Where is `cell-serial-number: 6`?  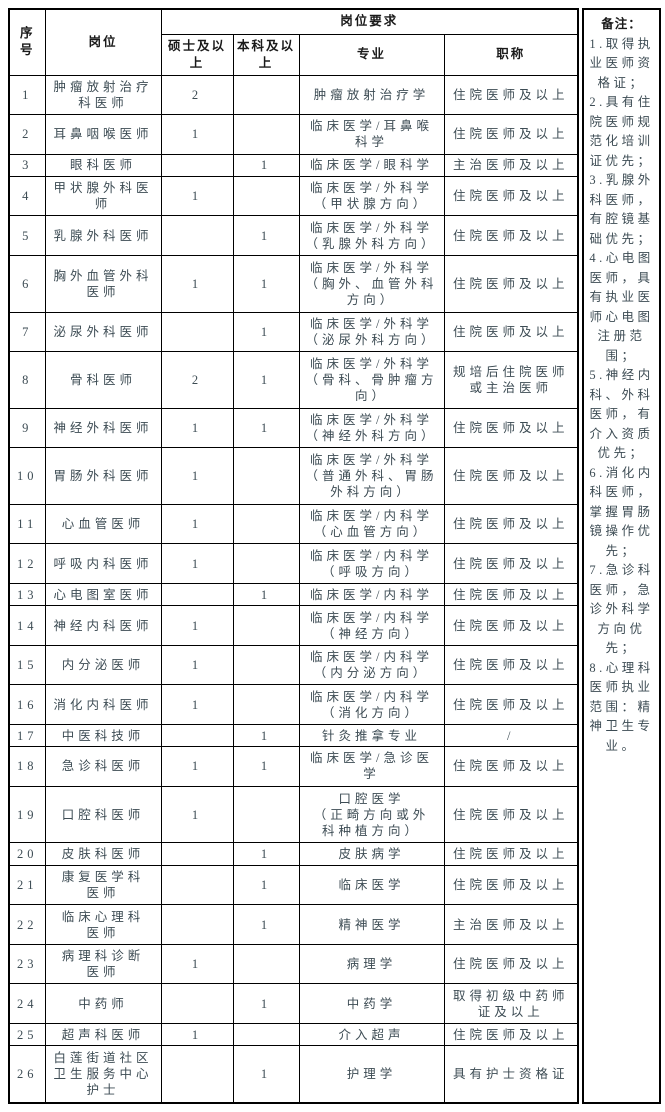 cell-serial-number: 6 is located at coordinates (27, 283).